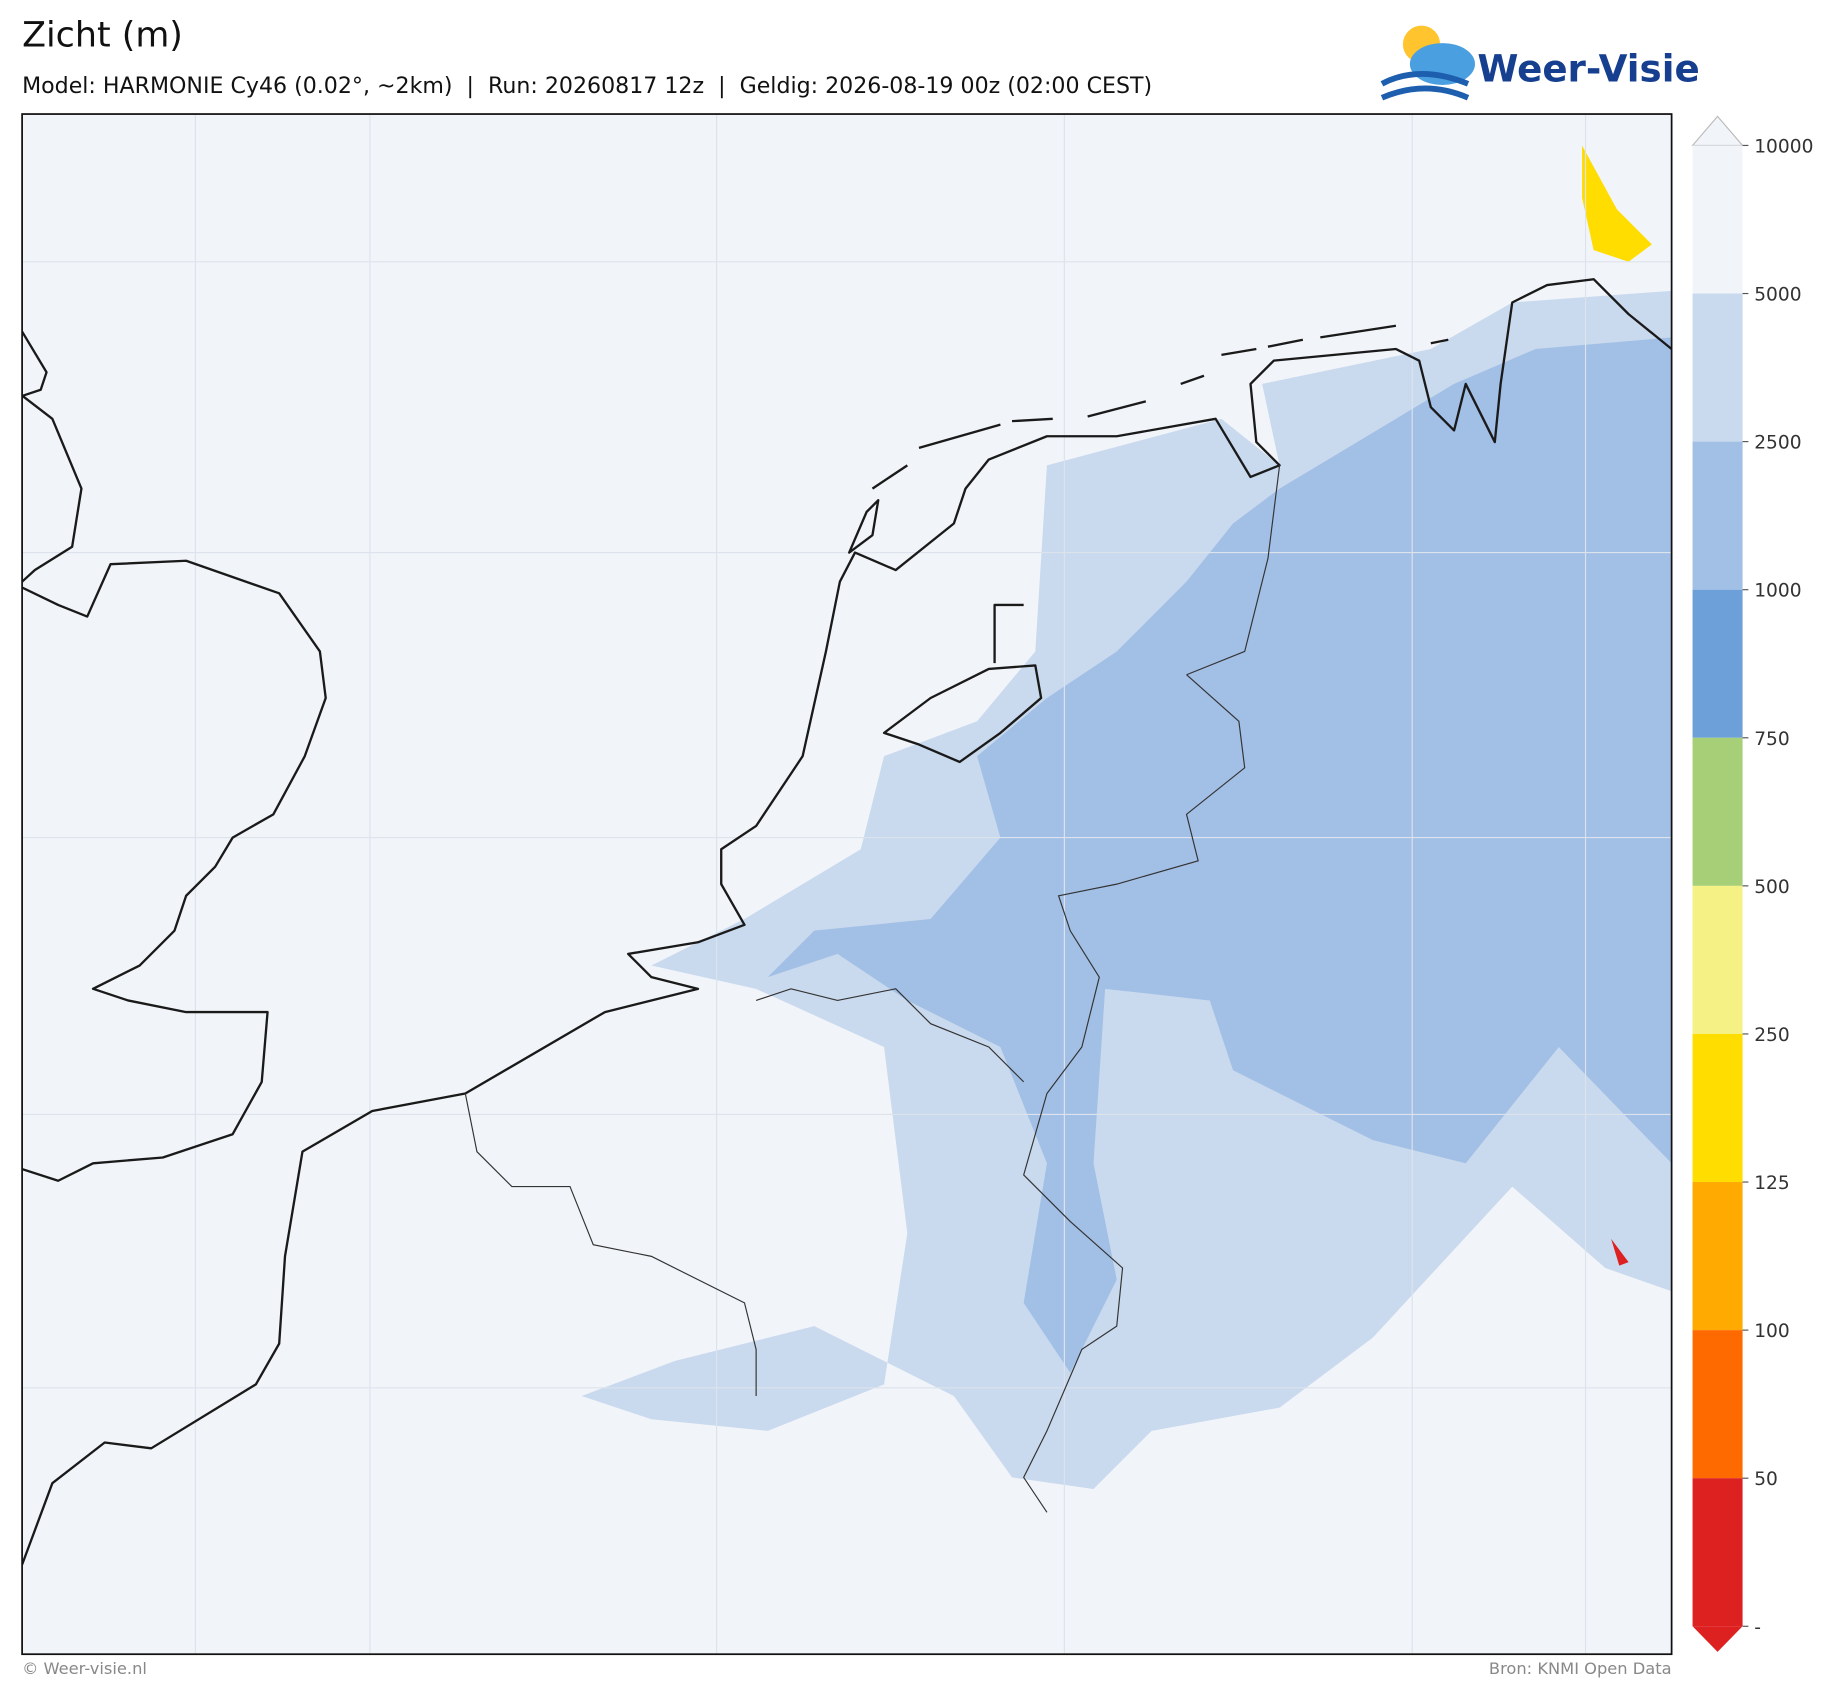 The image size is (1824, 1681). What do you see at coordinates (1425, 86) in the screenshot?
I see `logo-waves` at bounding box center [1425, 86].